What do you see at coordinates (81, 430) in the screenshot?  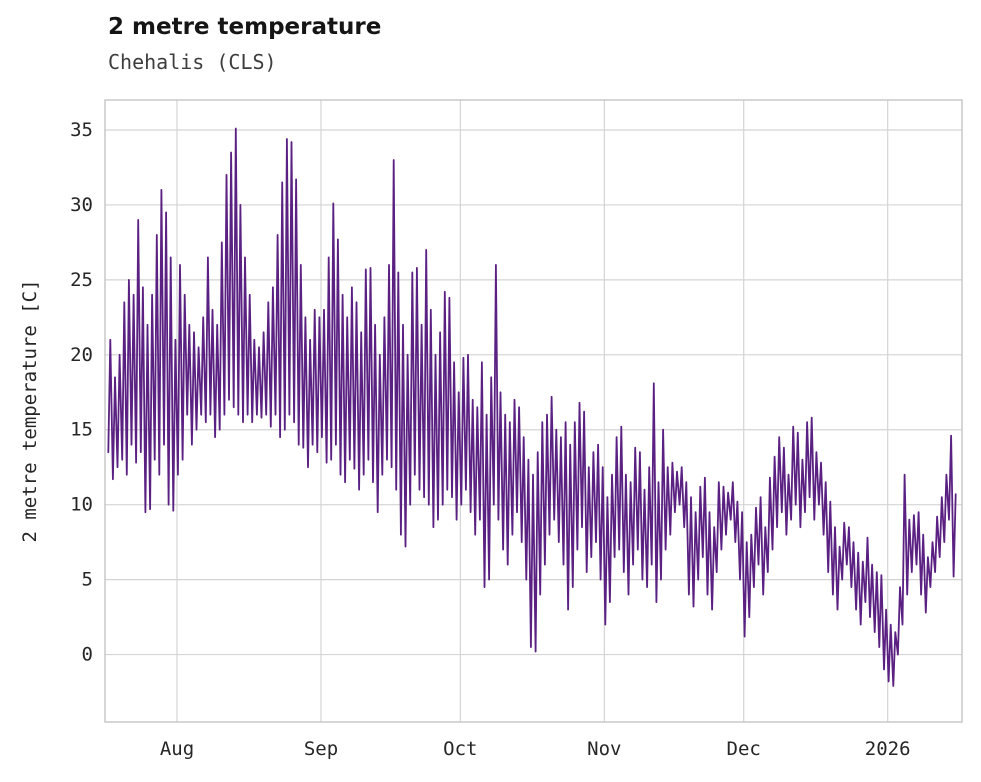 I see `y-tick-label: 15` at bounding box center [81, 430].